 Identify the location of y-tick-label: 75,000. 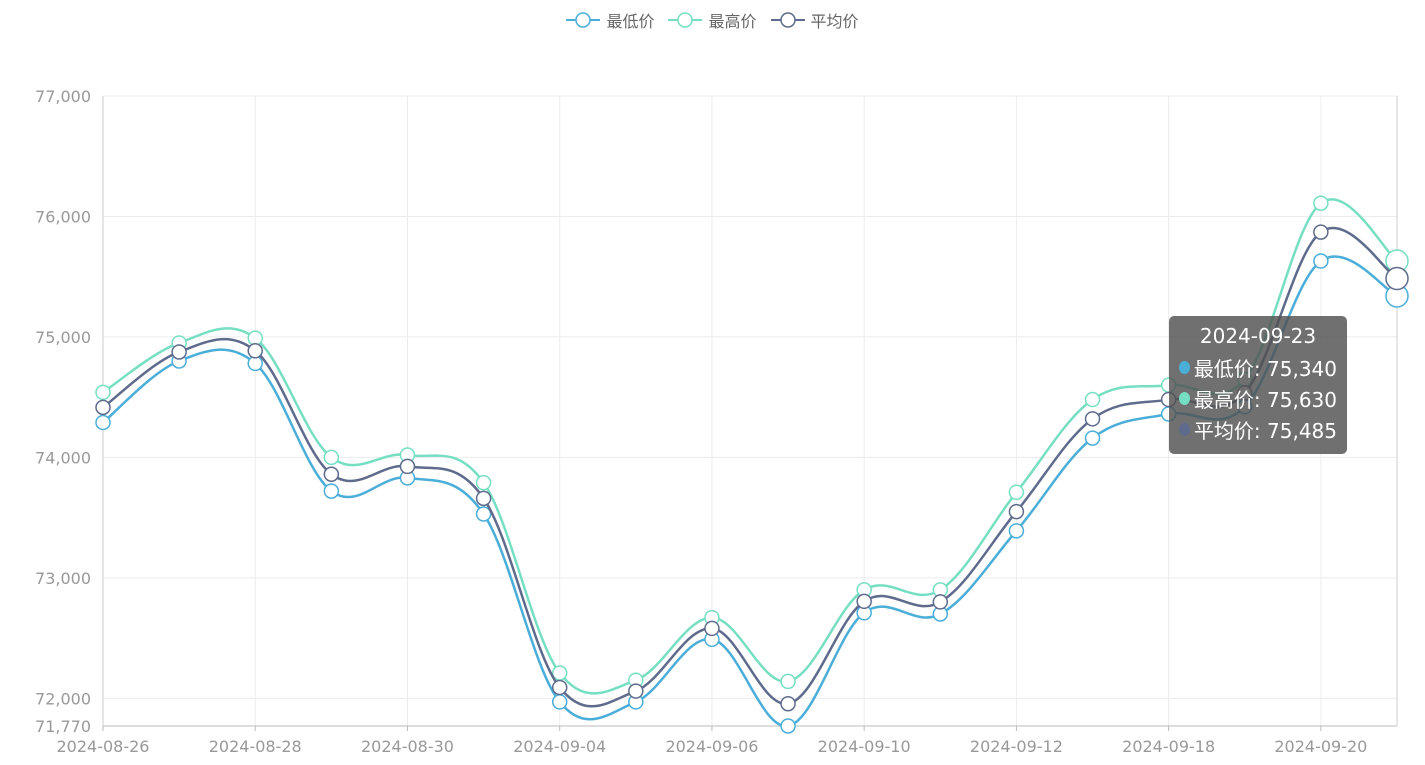
(63, 337).